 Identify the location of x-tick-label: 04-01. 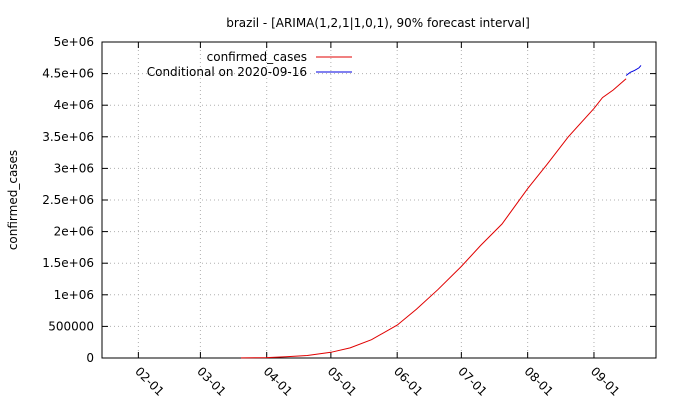
(278, 381).